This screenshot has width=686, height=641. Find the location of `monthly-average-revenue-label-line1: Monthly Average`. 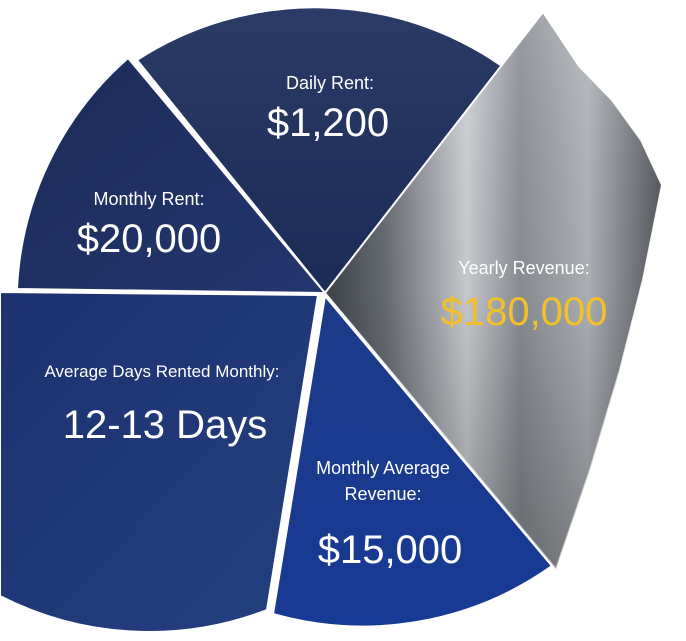

monthly-average-revenue-label-line1: Monthly Average is located at coordinates (383, 468).